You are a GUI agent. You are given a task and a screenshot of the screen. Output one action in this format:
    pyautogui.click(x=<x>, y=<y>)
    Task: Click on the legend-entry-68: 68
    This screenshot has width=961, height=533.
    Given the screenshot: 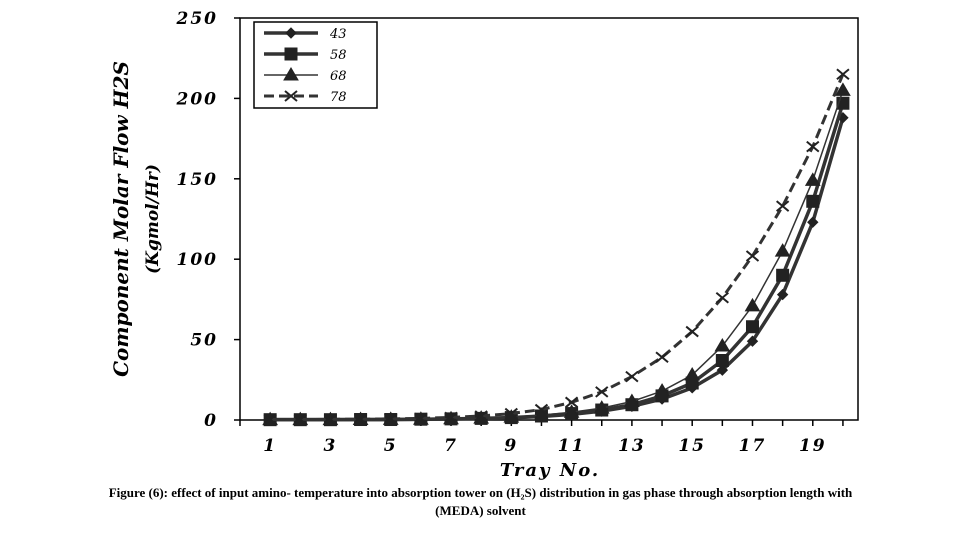 What is the action you would take?
    pyautogui.click(x=305, y=75)
    